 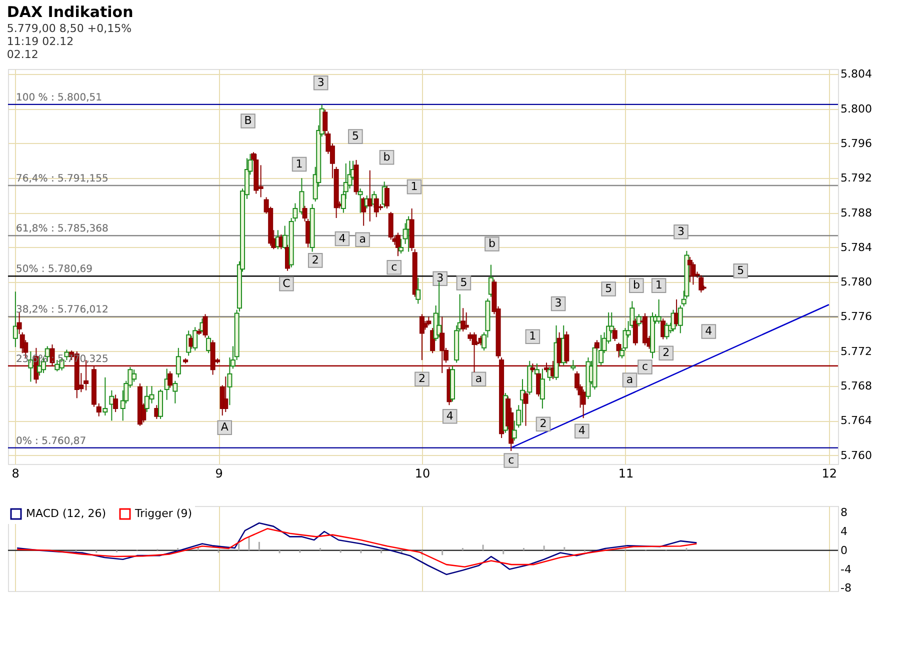 What do you see at coordinates (40, 41) in the screenshot?
I see `text: 11:19 02.12` at bounding box center [40, 41].